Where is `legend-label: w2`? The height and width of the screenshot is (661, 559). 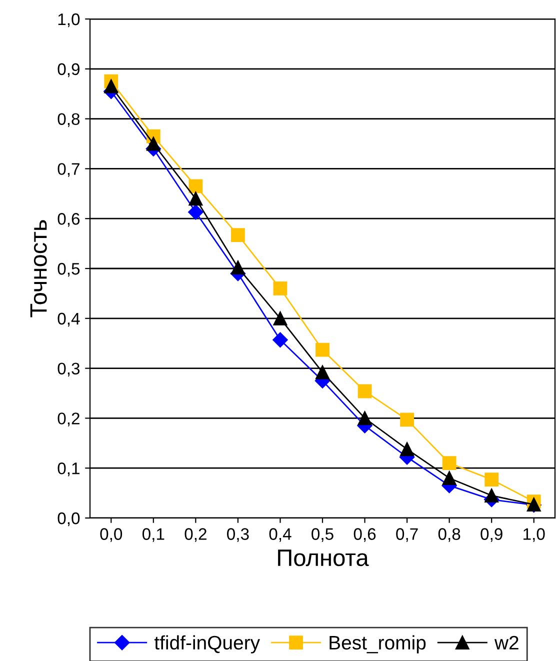 legend-label: w2 is located at coordinates (506, 643).